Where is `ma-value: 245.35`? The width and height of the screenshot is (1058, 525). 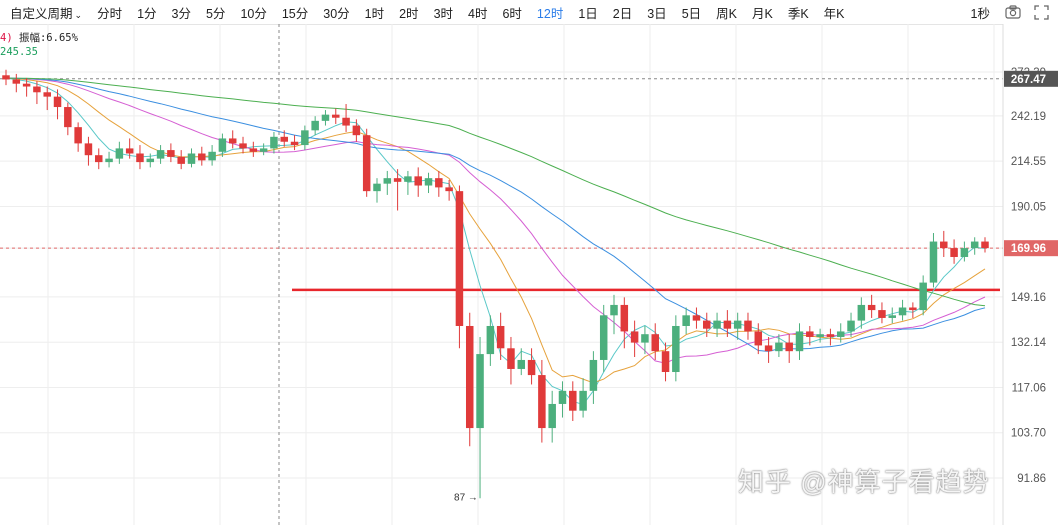
ma-value: 245.35 is located at coordinates (19, 52).